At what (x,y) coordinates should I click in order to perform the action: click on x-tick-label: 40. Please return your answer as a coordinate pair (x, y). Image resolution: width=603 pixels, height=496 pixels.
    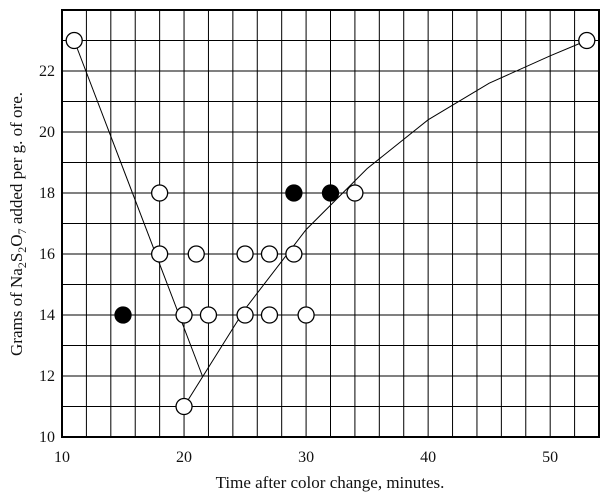
    Looking at the image, I should click on (428, 457).